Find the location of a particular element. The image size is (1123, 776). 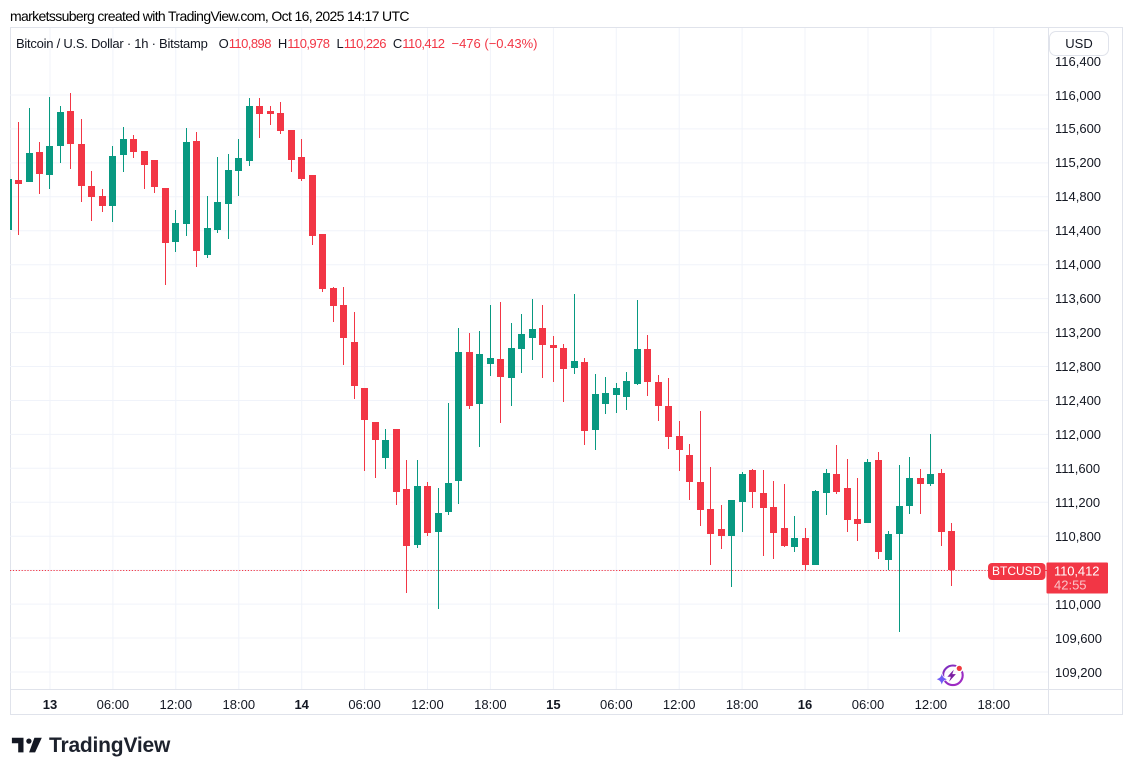

svg-text: 110,412 is located at coordinates (1076, 571).